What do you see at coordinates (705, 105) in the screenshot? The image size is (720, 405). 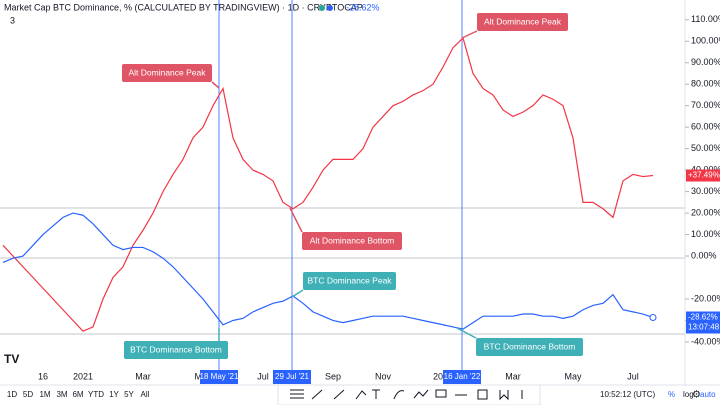 I see `y-tick-label: 70.00%` at bounding box center [705, 105].